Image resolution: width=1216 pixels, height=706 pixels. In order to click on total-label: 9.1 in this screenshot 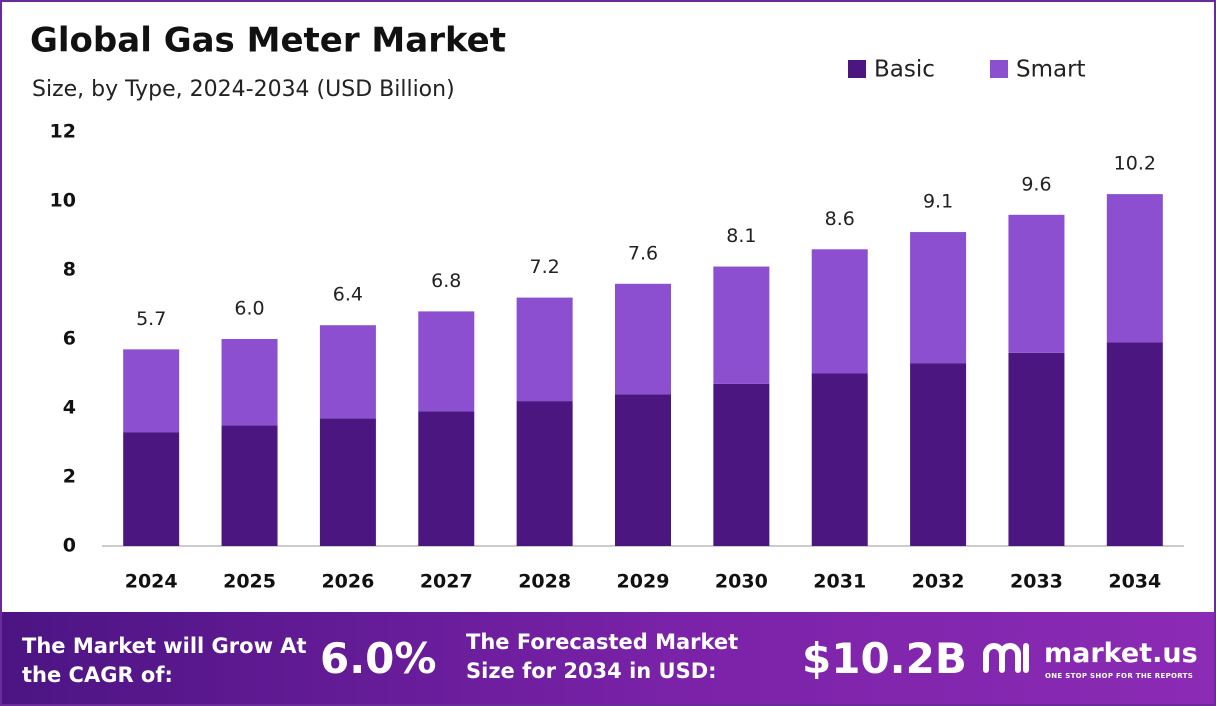, I will do `click(938, 202)`.